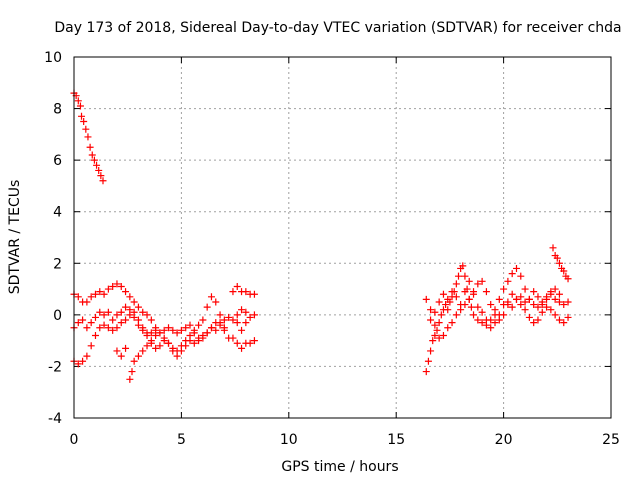 Image resolution: width=640 pixels, height=480 pixels. Describe the element at coordinates (181, 440) in the screenshot. I see `x-tick-label: 5` at that location.